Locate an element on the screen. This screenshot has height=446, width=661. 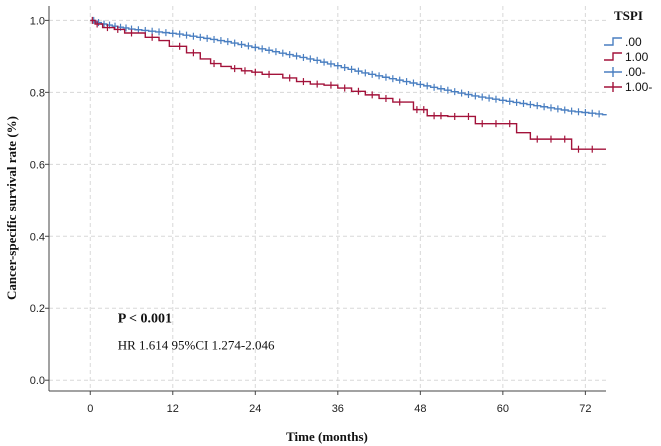
x-tick-label: 60 is located at coordinates (503, 409).